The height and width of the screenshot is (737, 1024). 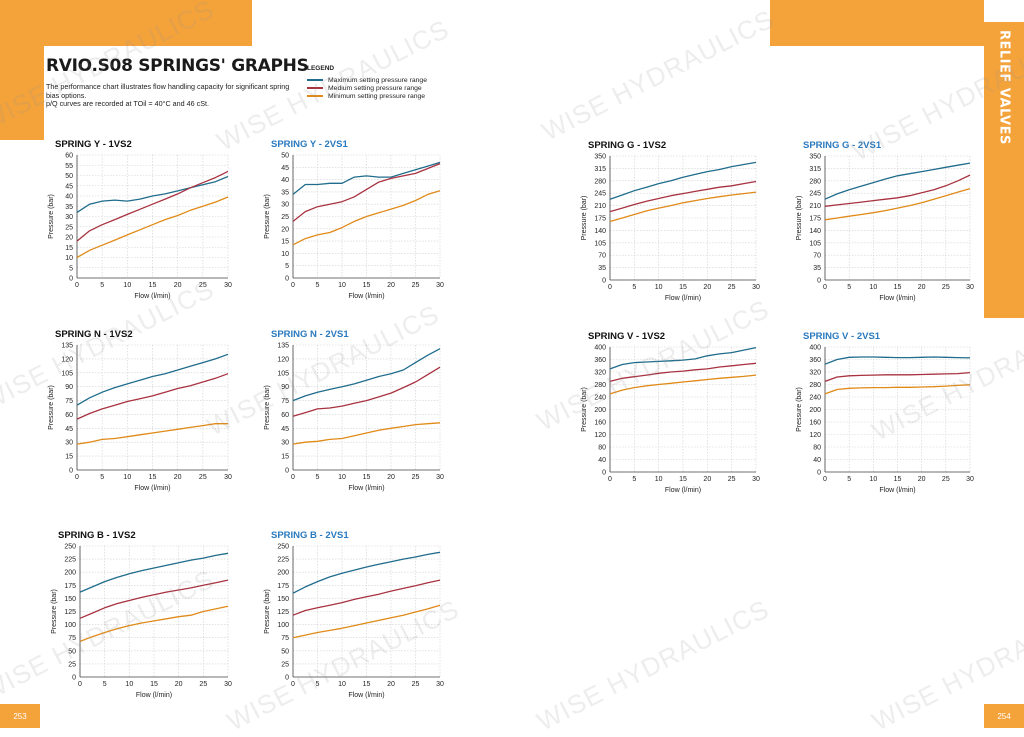 What do you see at coordinates (67, 359) in the screenshot?
I see `y-tick-label: 120` at bounding box center [67, 359].